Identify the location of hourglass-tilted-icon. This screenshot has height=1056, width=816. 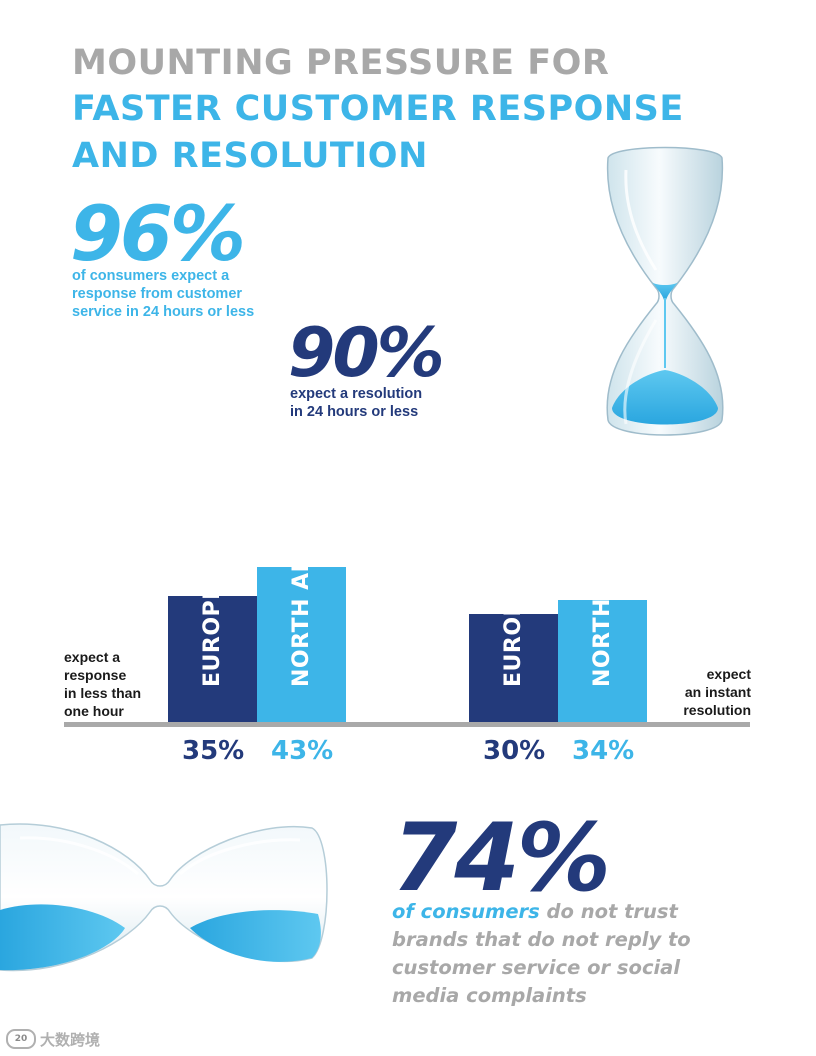
(164, 897).